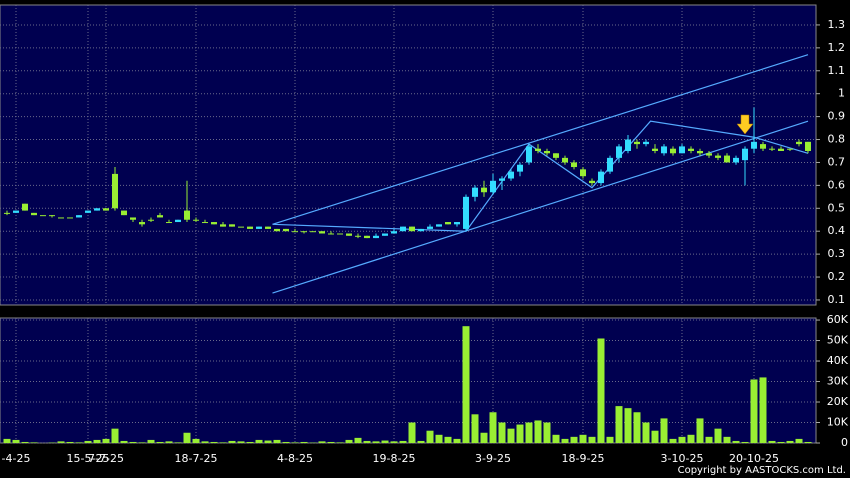 Image resolution: width=850 pixels, height=478 pixels. I want to click on copyright: Copyright by AASTOCKS.com Ltd., so click(762, 470).